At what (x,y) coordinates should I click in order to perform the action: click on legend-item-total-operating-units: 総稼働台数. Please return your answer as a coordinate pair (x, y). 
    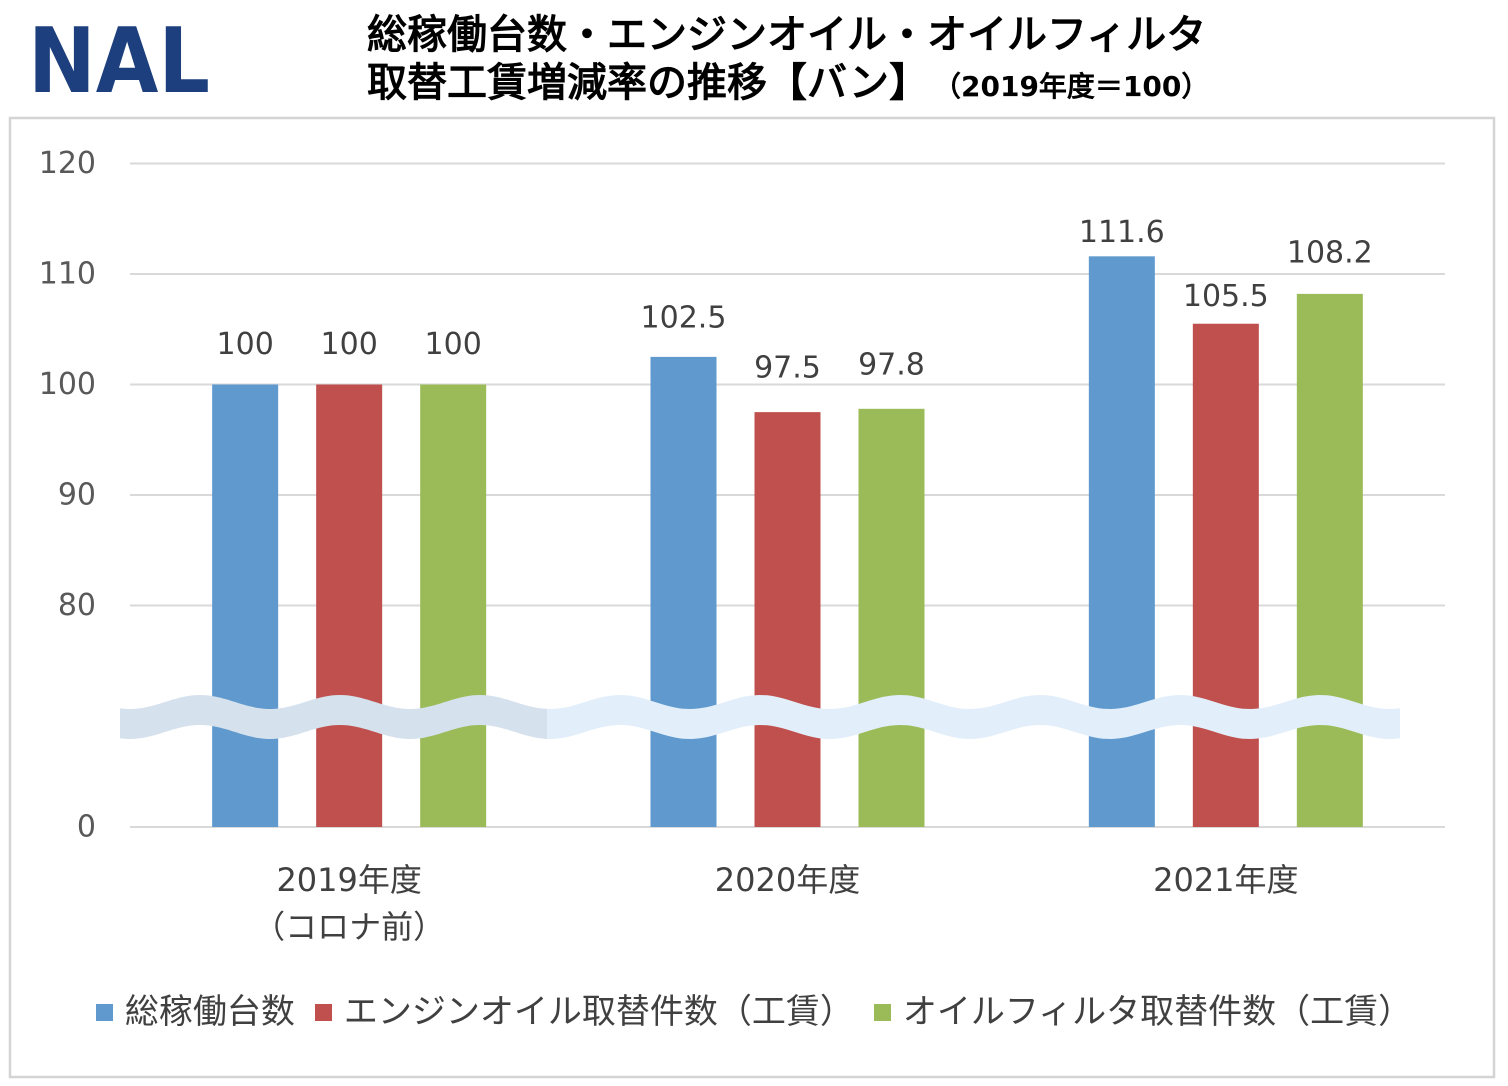
    Looking at the image, I should click on (195, 1012).